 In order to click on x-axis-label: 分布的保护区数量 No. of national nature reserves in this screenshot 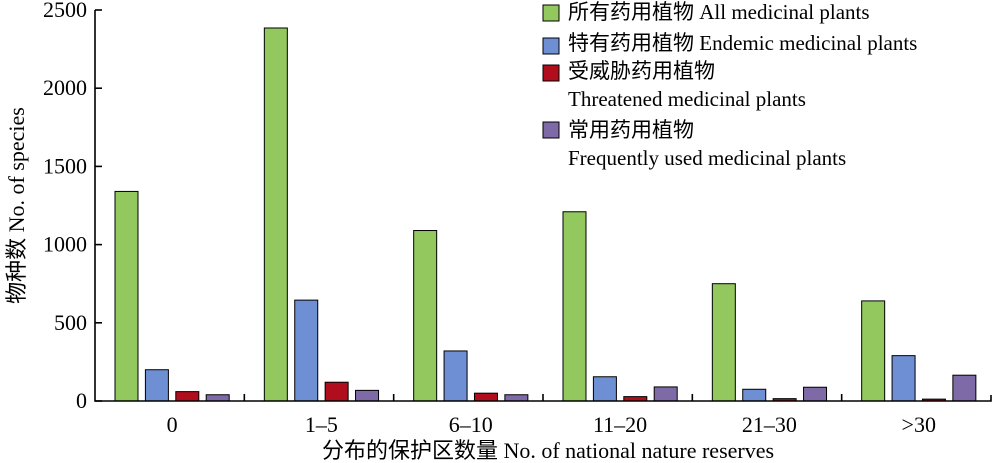, I will do `click(548, 450)`.